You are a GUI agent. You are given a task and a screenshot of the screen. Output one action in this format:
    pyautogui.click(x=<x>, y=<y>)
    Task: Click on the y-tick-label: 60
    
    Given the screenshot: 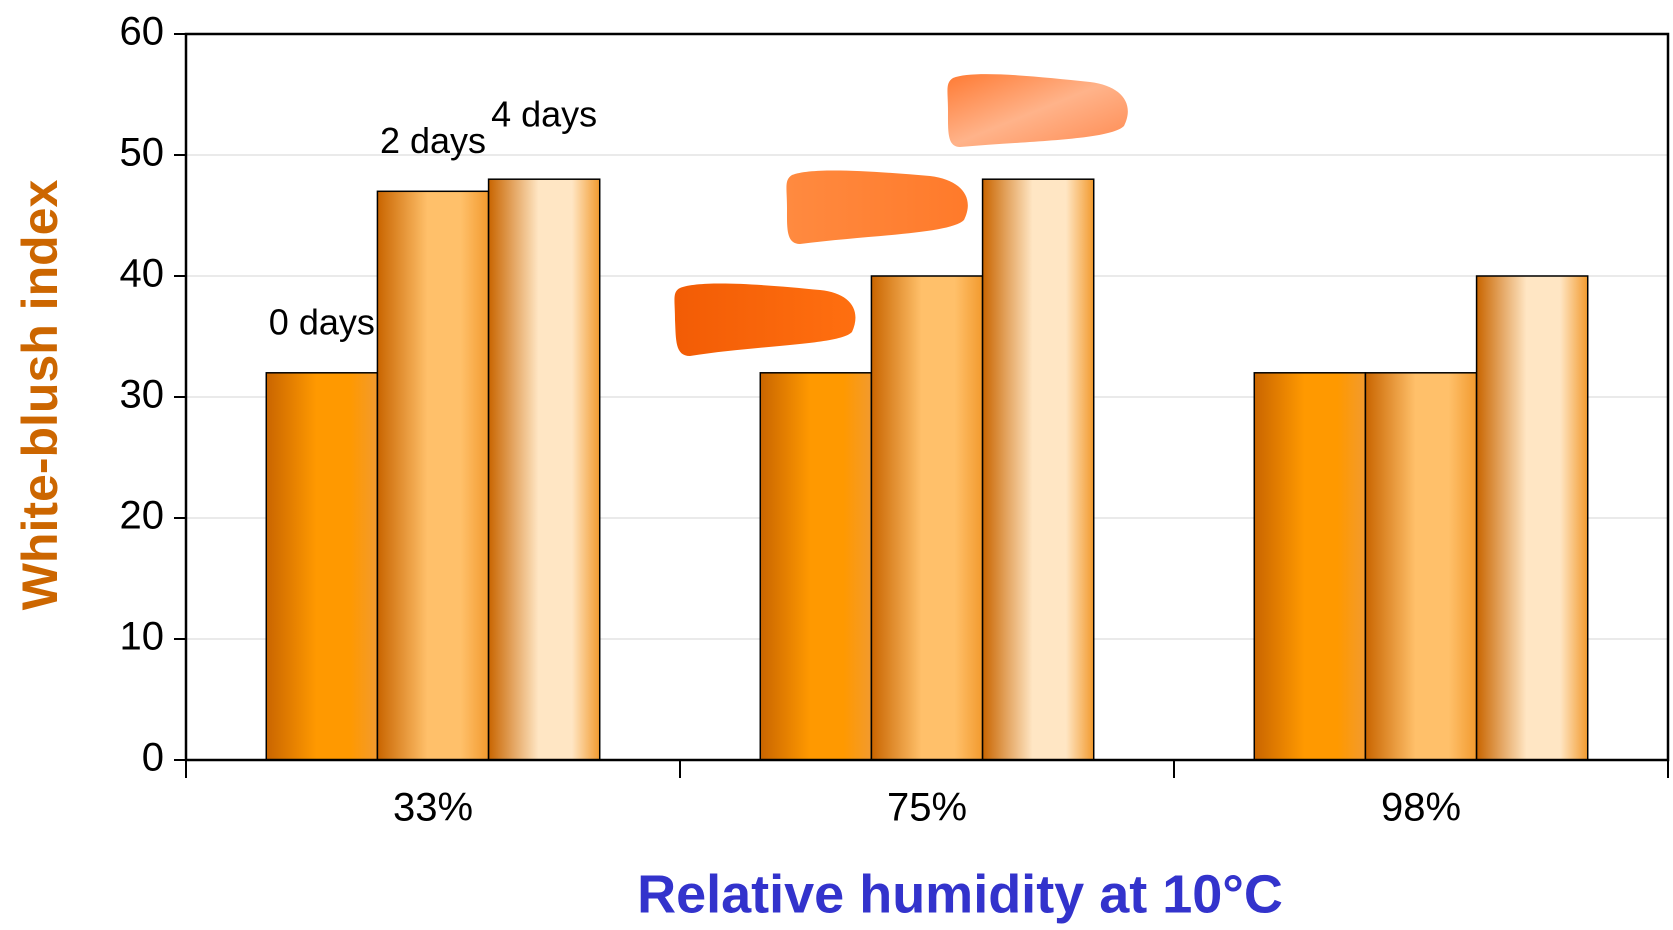 What is the action you would take?
    pyautogui.click(x=142, y=32)
    